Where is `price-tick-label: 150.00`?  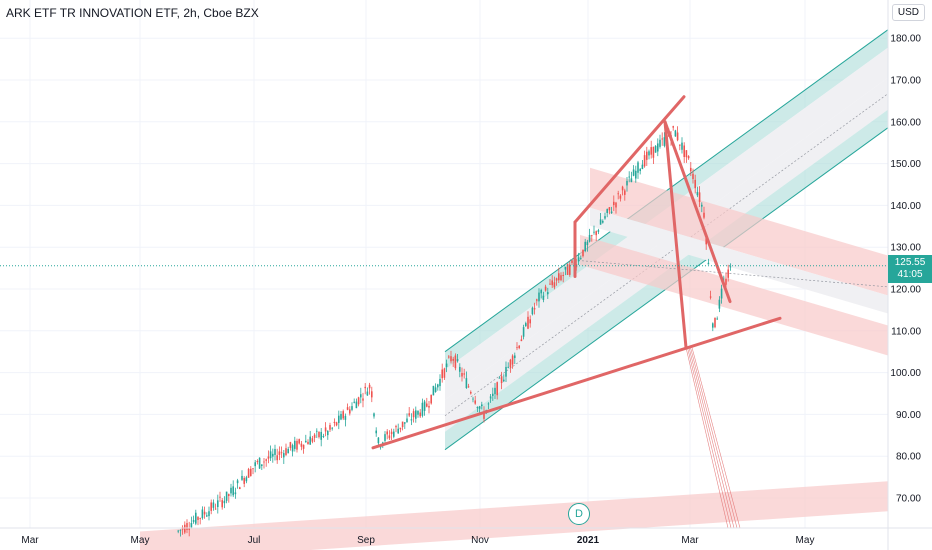 price-tick-label: 150.00 is located at coordinates (905, 164).